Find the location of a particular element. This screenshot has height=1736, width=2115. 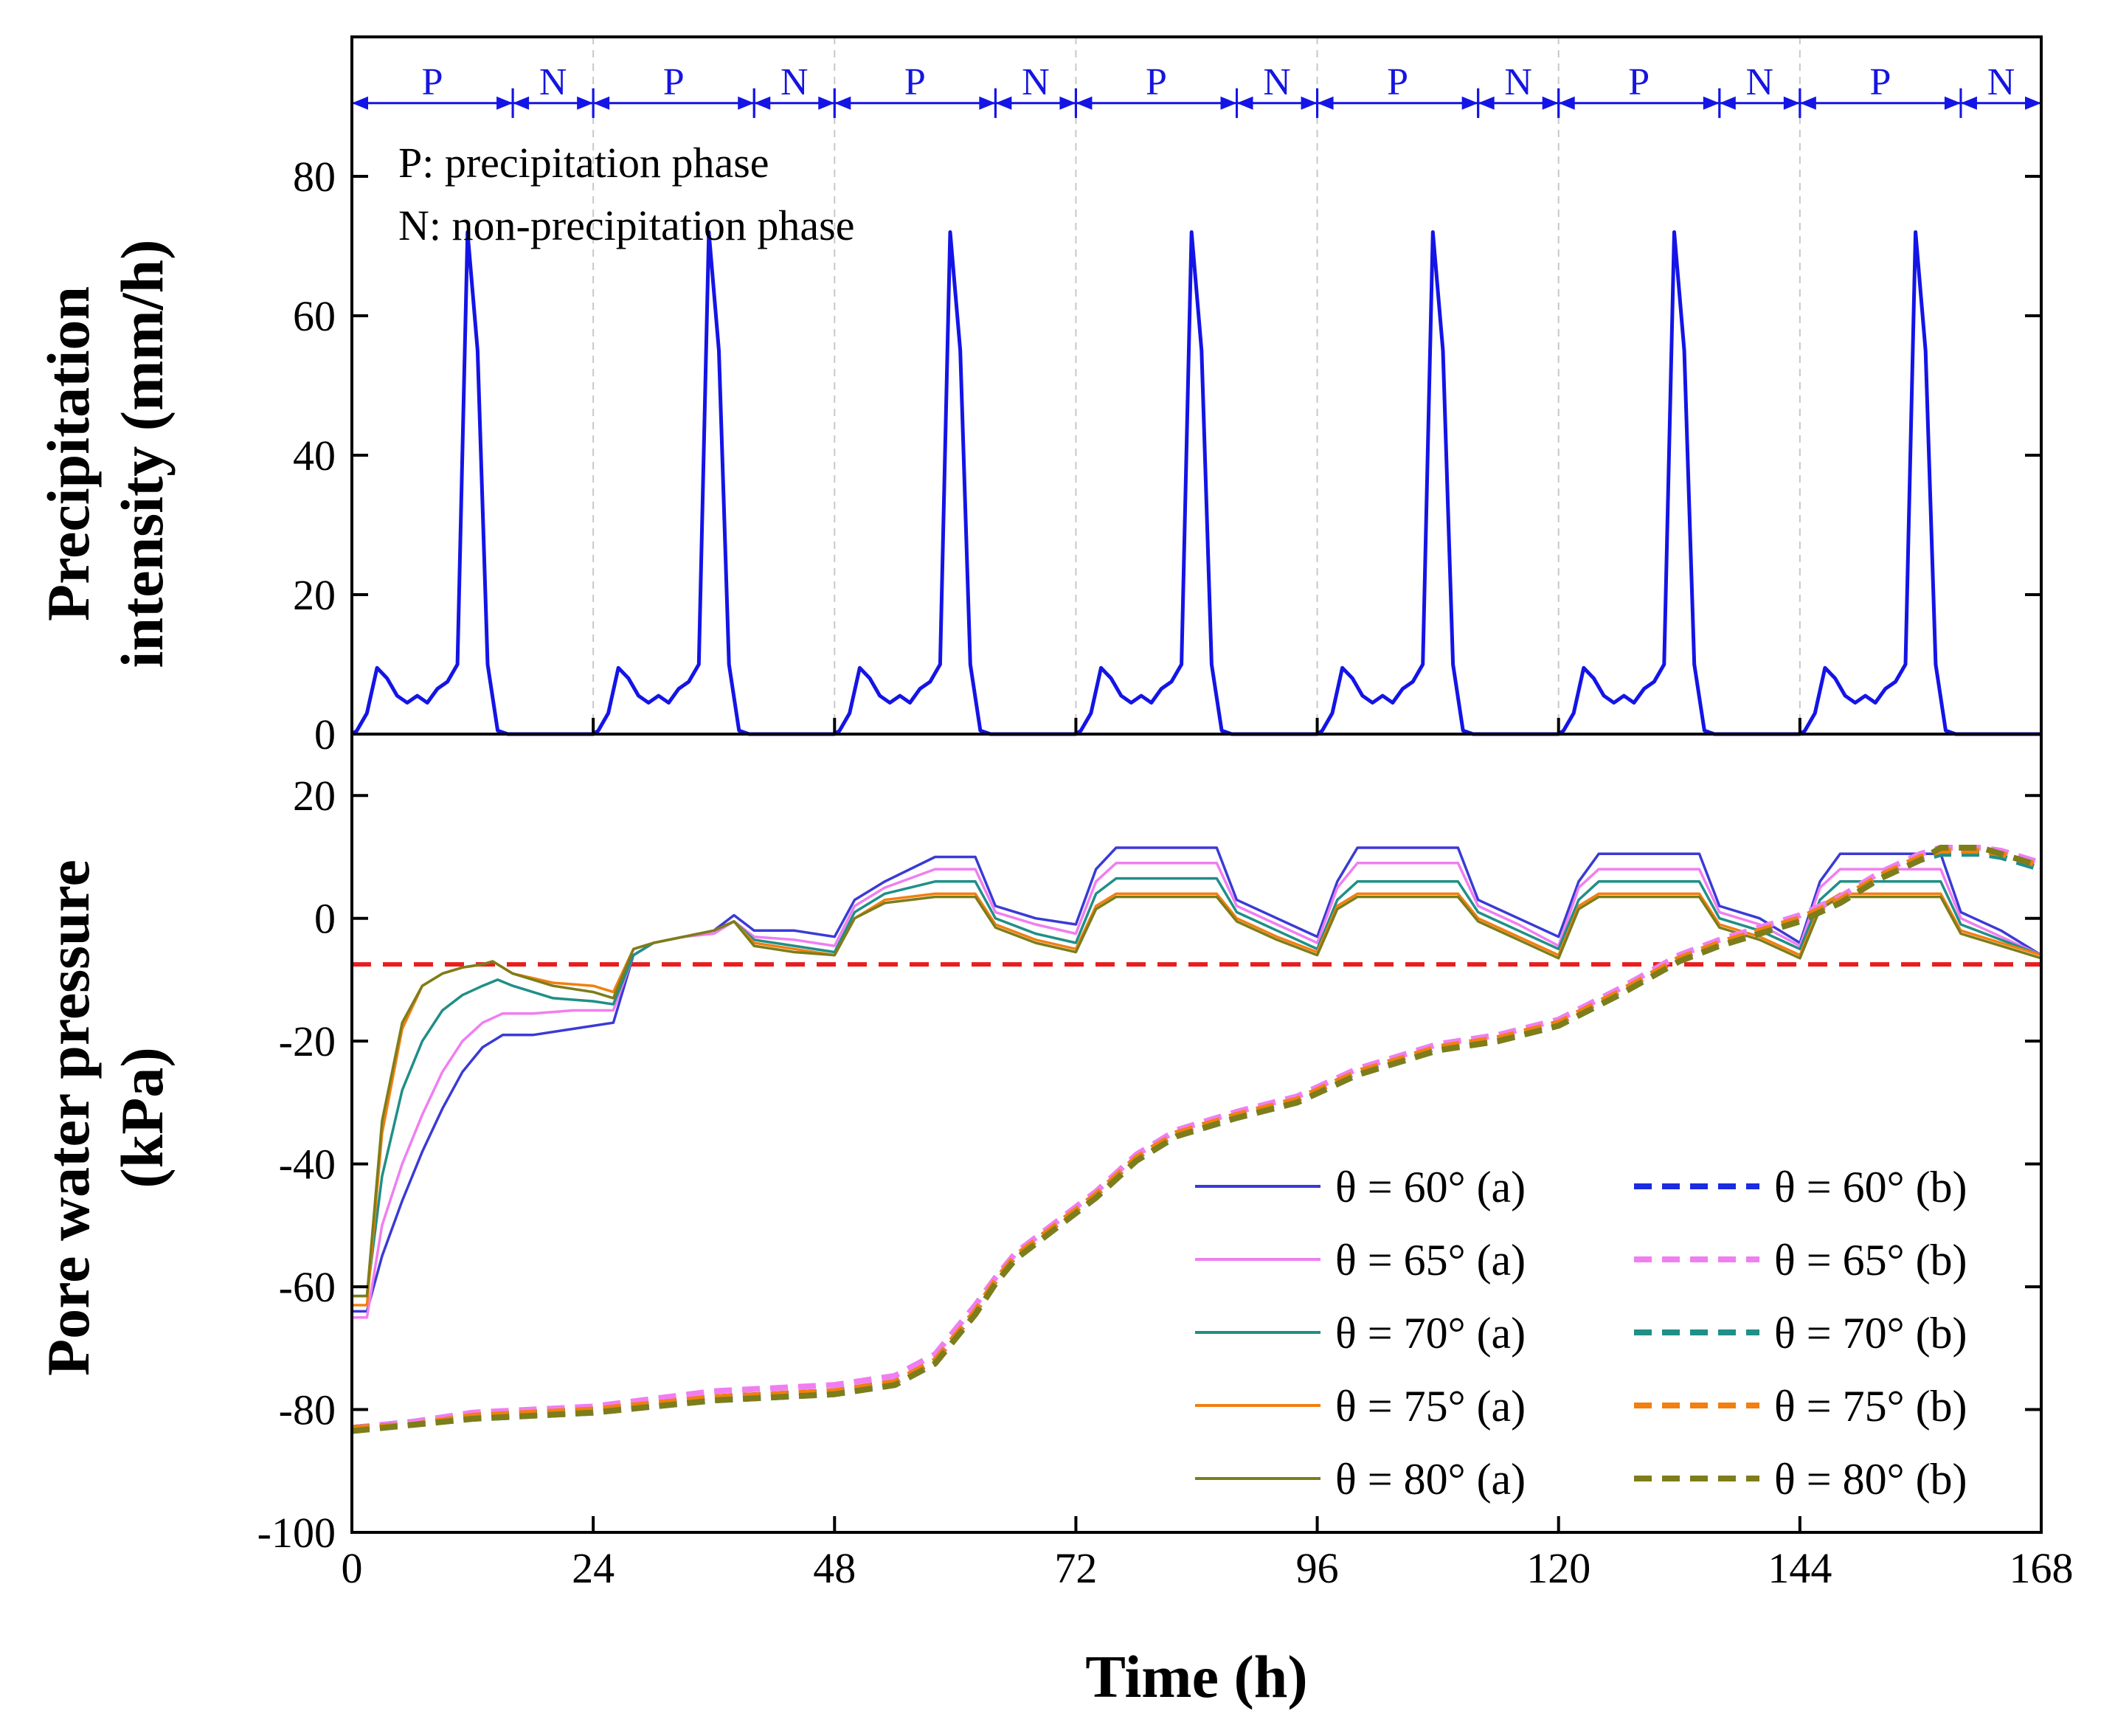

x-tick-label: 24 is located at coordinates (593, 1568).